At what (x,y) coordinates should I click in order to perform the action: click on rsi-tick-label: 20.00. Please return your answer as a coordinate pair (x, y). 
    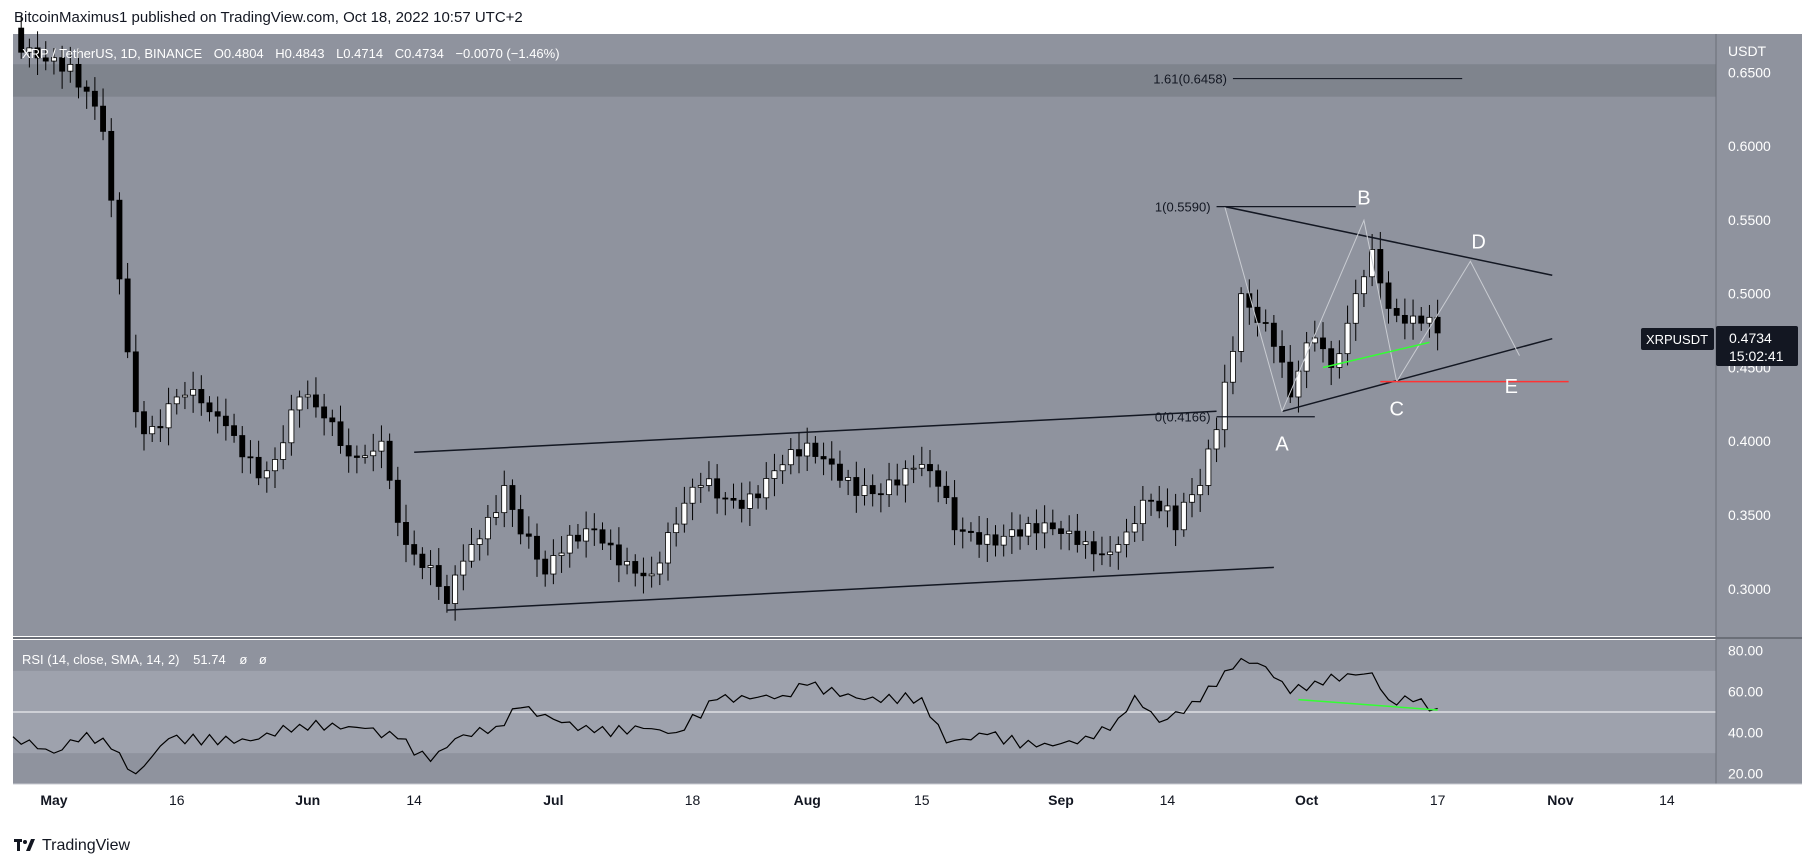
    Looking at the image, I should click on (1745, 774).